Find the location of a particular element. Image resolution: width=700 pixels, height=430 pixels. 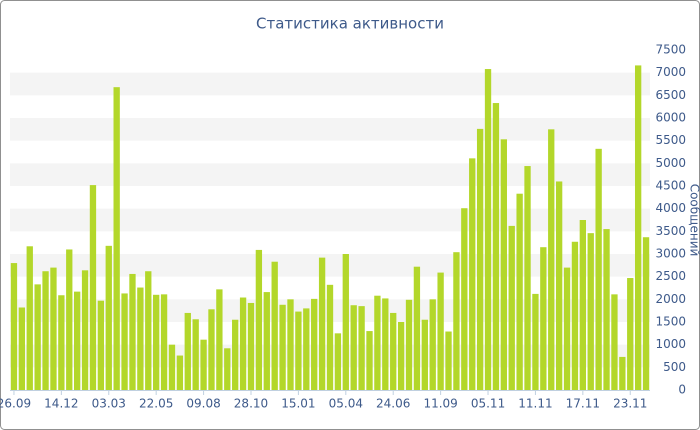

y-tick-label: 4500 is located at coordinates (670, 186).